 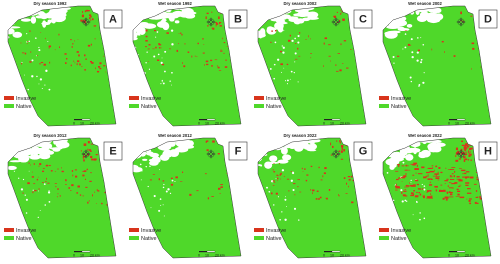 I want to click on panel-letter: F, so click(x=238, y=151).